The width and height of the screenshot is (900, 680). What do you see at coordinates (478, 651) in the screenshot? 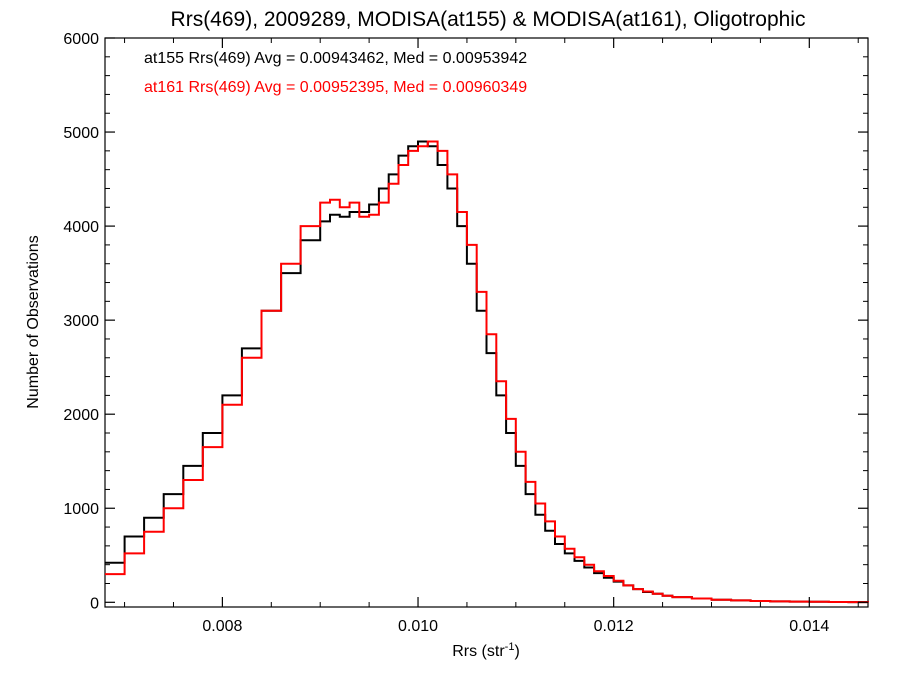
I see `x-axis-label-main: Rrs (str` at bounding box center [478, 651].